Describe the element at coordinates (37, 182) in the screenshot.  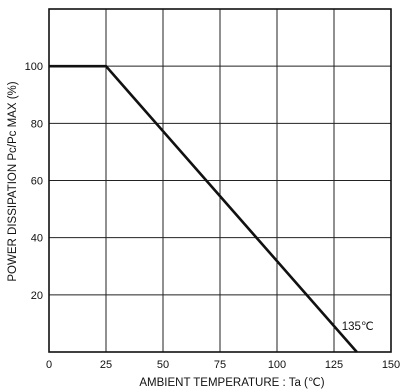
I see `y-tick-label: 60` at that location.